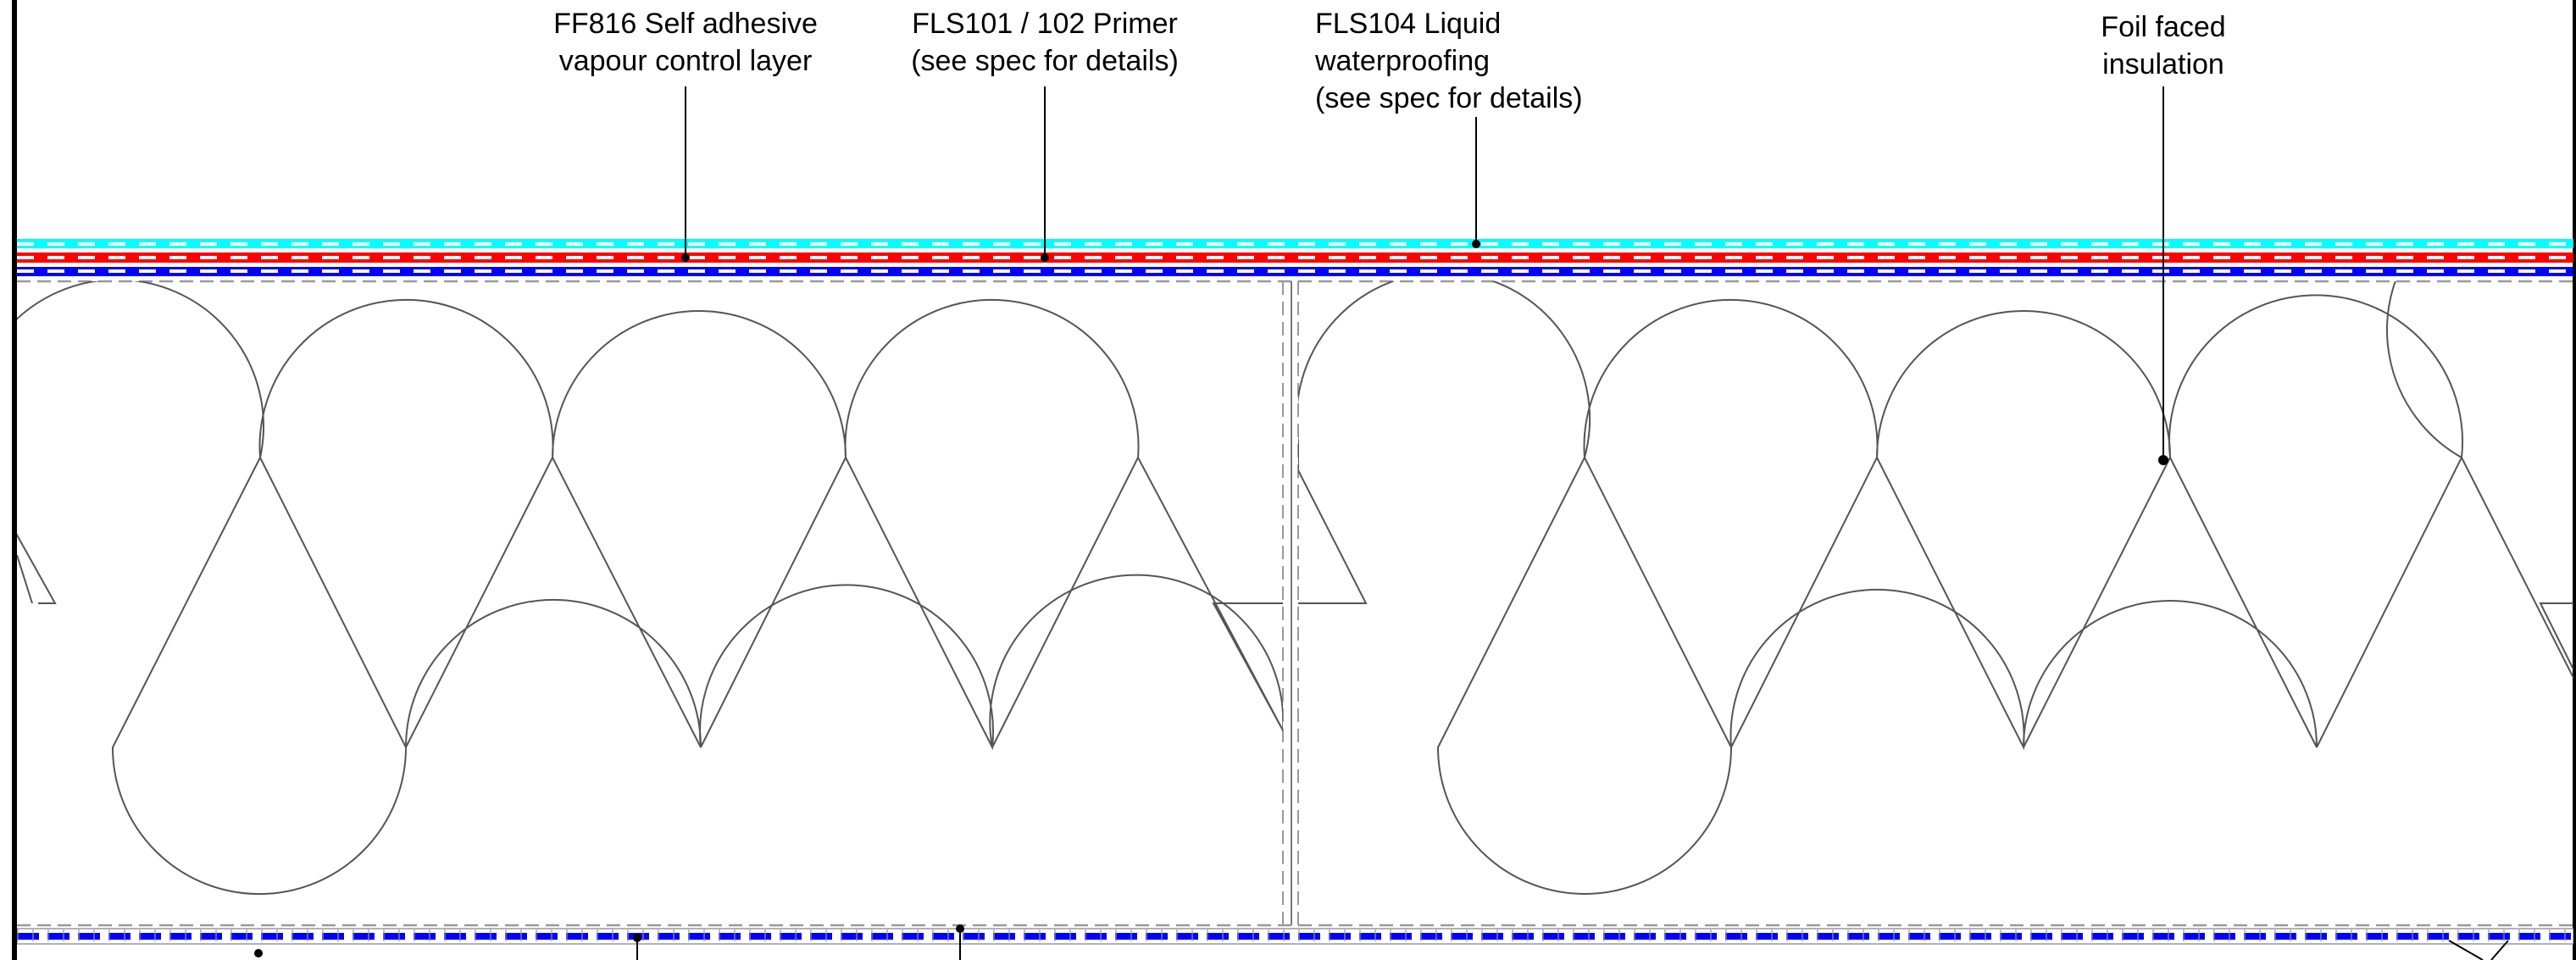 The width and height of the screenshot is (2576, 960). I want to click on liquid-waterproofing-layer, so click(1295, 243).